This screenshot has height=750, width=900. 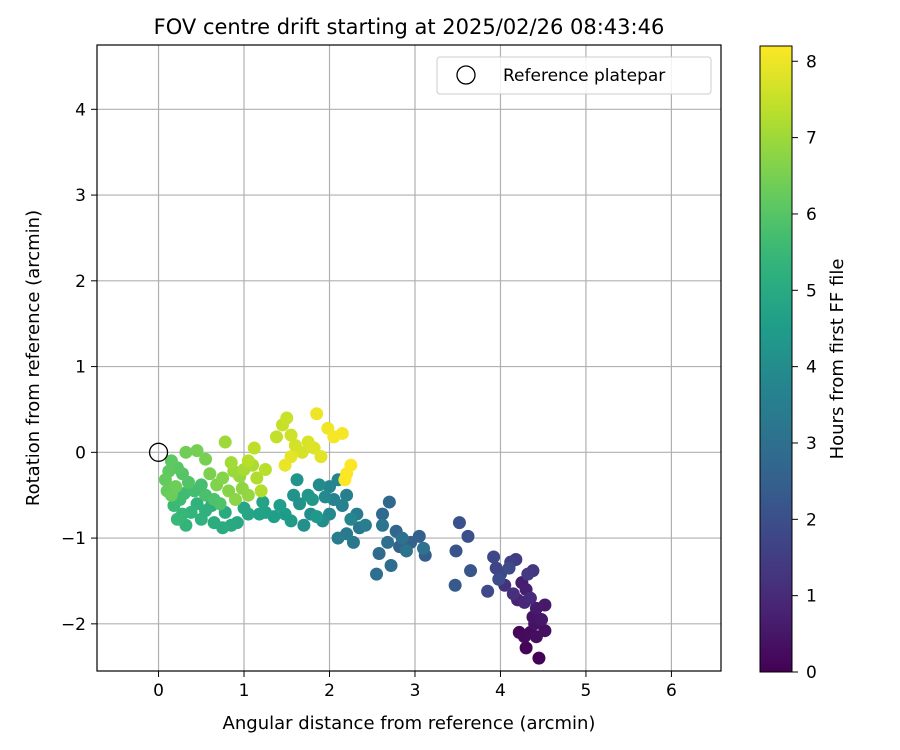 I want to click on legend-box, so click(x=574, y=75).